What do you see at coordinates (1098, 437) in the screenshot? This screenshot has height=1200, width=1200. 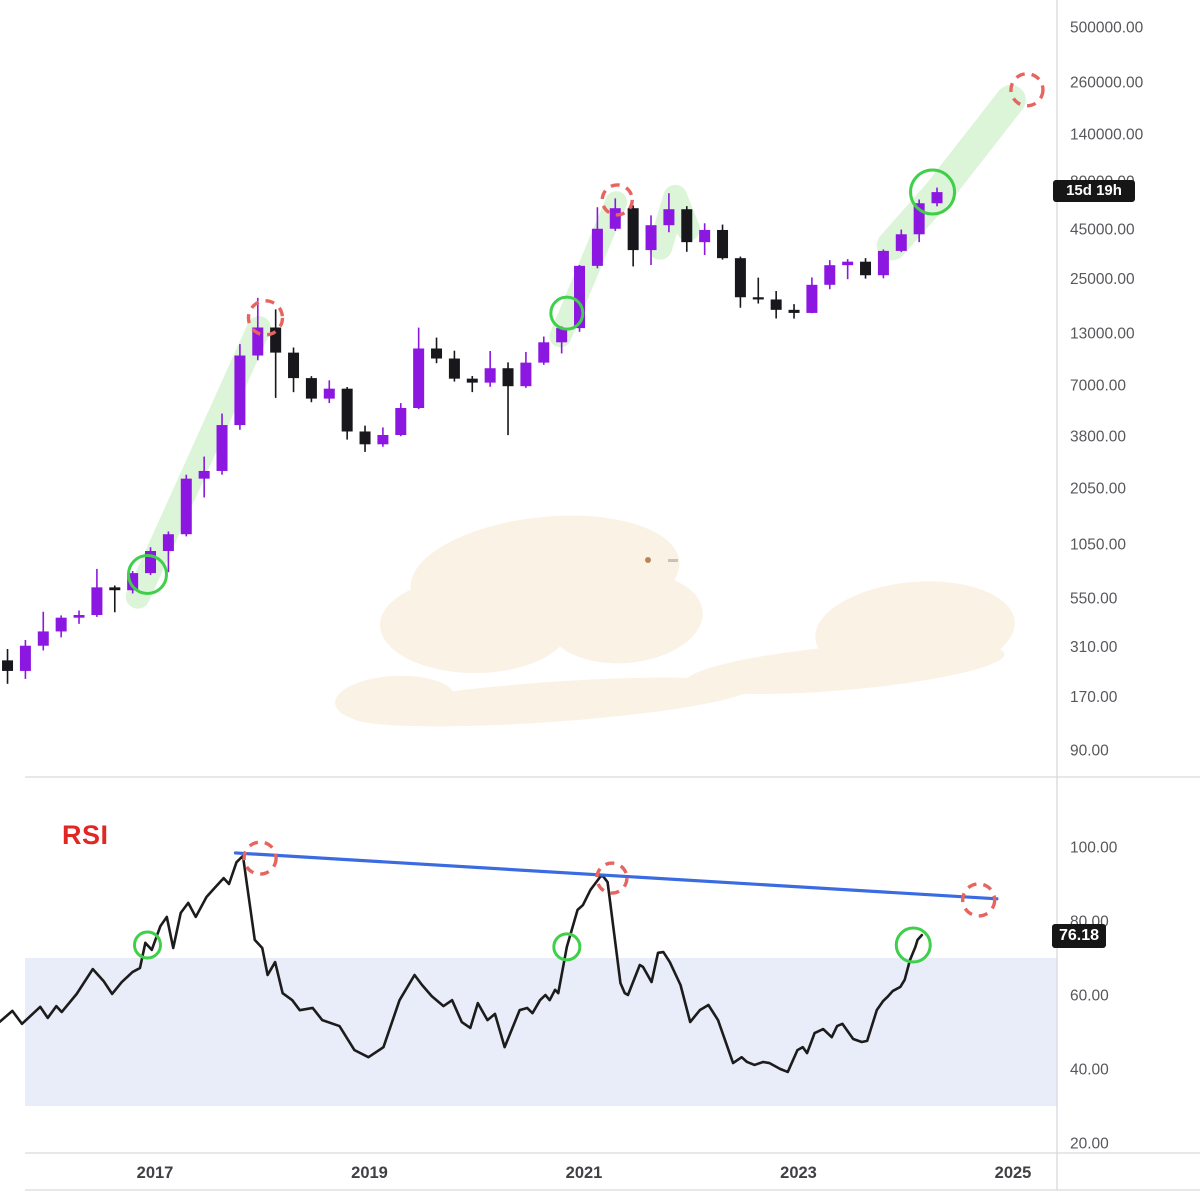 I see `price-axis-tick: 3800.00` at bounding box center [1098, 437].